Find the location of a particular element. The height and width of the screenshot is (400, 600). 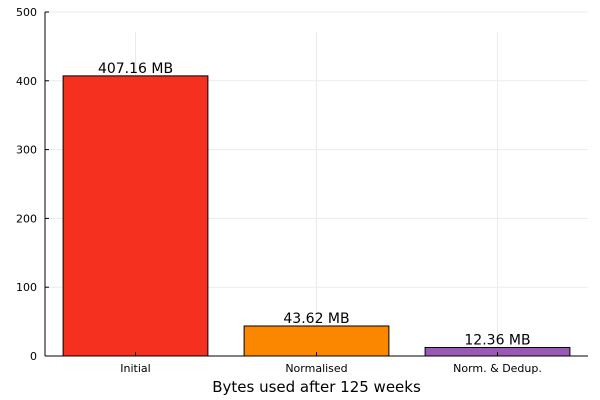

x-axis-title: Bytes used after 125 weeks is located at coordinates (316, 387).